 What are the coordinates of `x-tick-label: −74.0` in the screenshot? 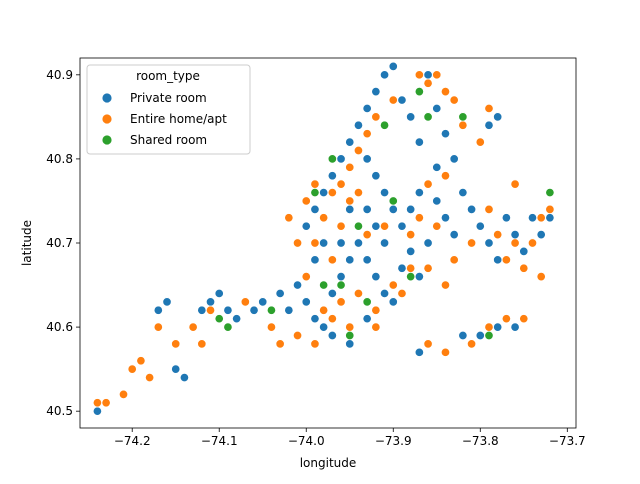 It's located at (306, 441).